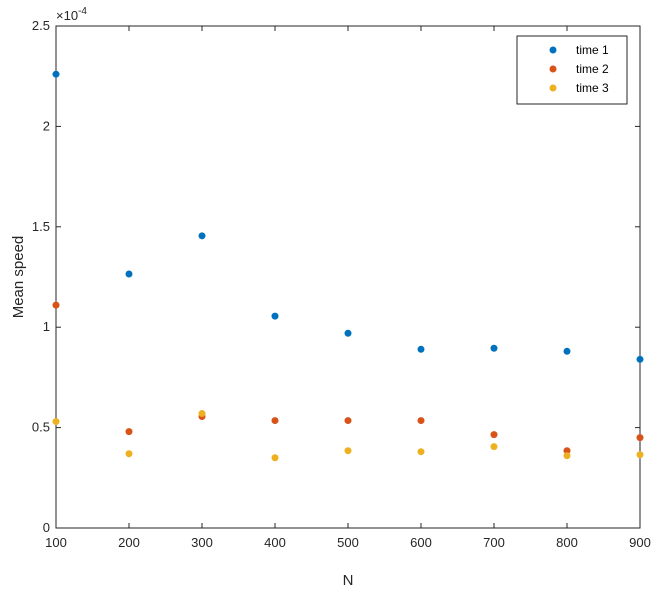  I want to click on legend-box, so click(572, 70).